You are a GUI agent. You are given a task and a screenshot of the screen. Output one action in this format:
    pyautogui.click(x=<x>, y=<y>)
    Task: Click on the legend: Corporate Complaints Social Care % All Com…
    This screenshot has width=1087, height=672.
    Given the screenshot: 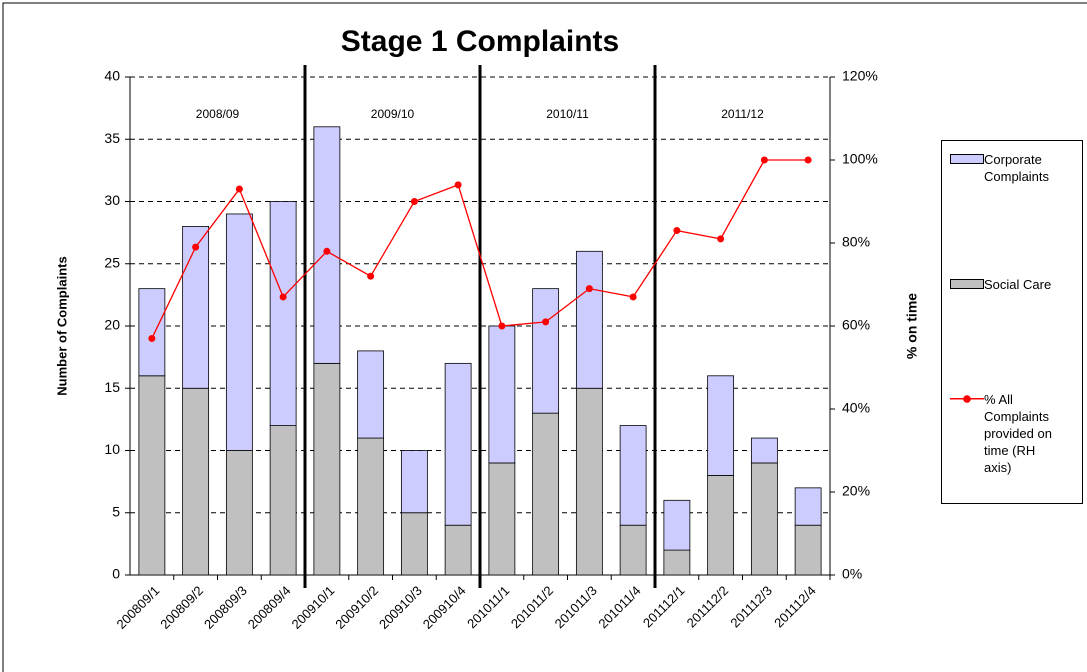 What is the action you would take?
    pyautogui.click(x=1012, y=322)
    